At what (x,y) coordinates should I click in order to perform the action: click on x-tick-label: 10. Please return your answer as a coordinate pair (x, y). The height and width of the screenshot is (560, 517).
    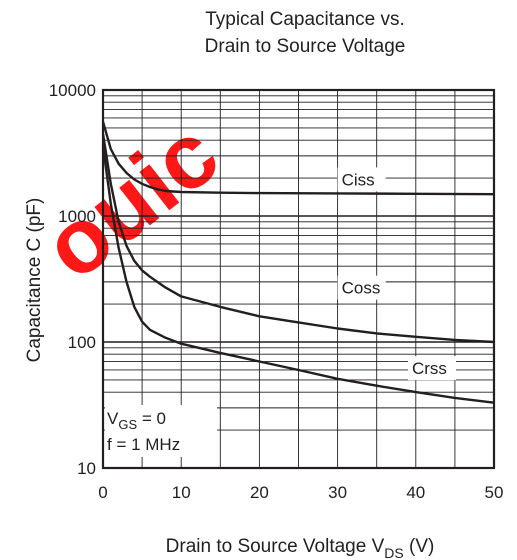
    Looking at the image, I should click on (181, 492).